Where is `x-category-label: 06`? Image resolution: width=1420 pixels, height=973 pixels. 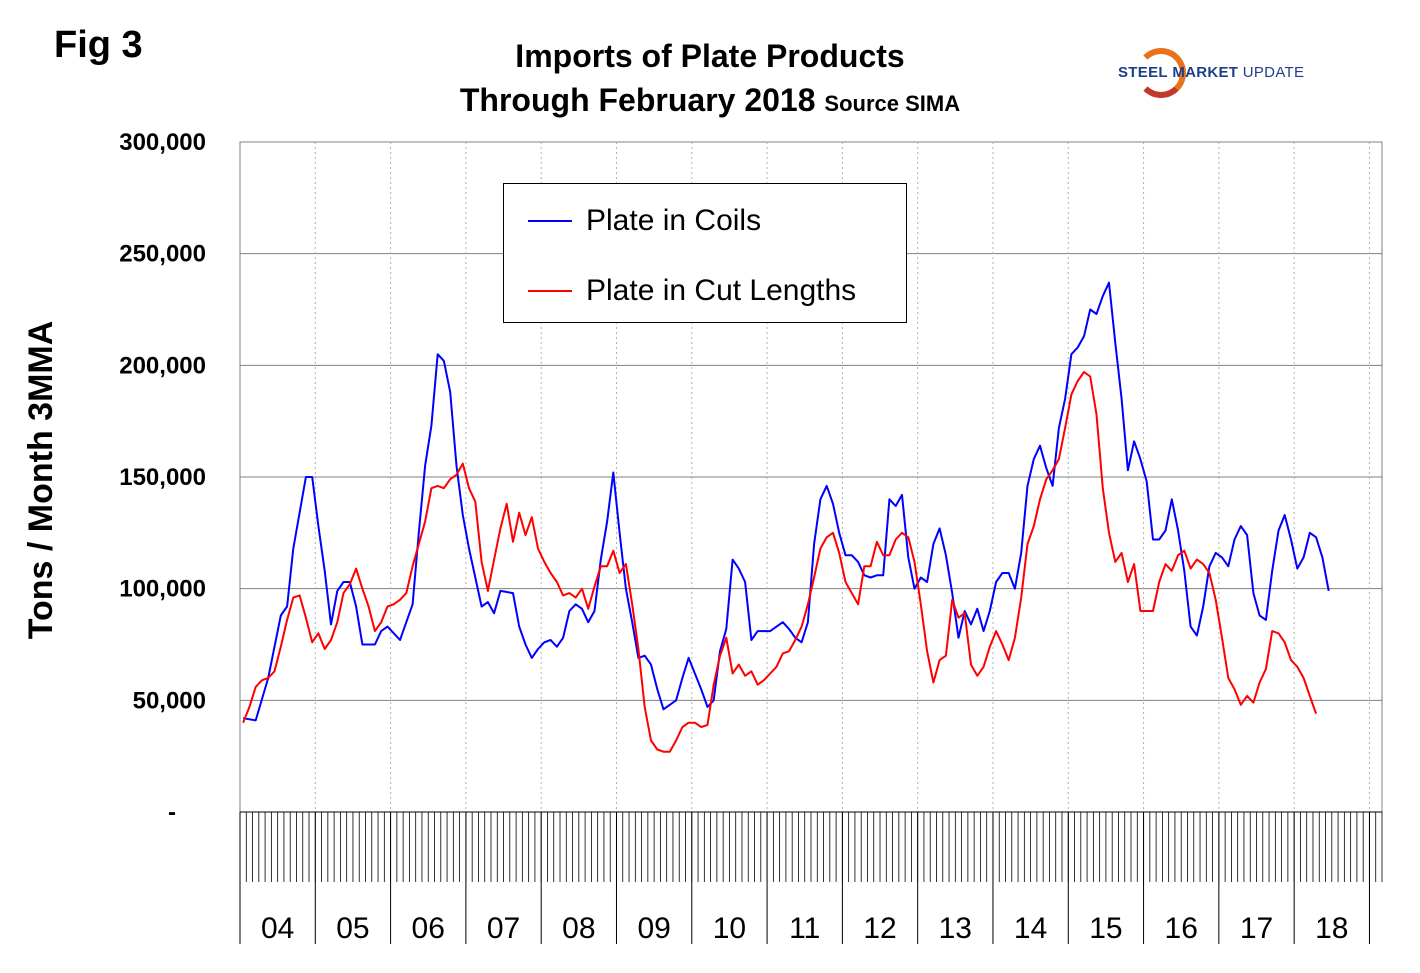
x-category-label: 06 is located at coordinates (428, 928).